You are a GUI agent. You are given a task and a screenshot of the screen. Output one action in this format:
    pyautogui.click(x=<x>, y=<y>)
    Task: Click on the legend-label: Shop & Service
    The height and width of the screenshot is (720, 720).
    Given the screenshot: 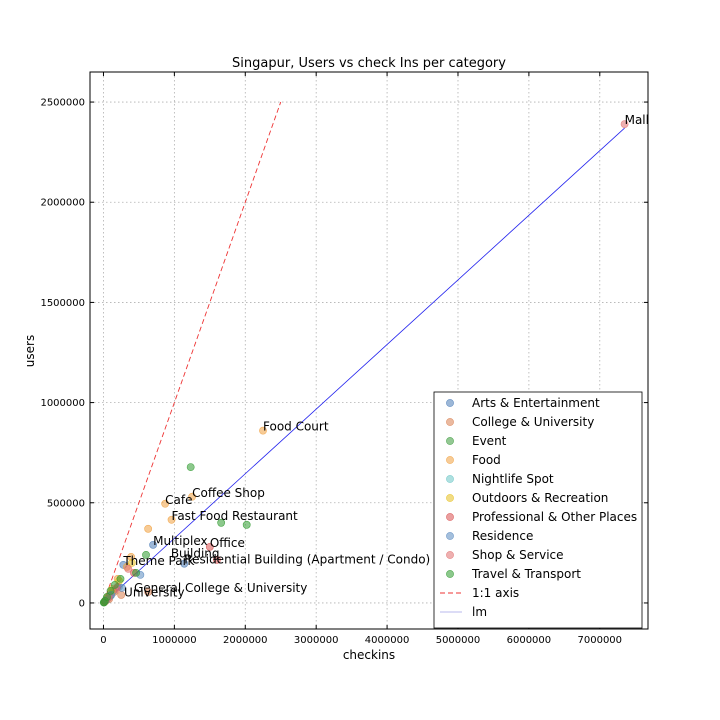 What is the action you would take?
    pyautogui.click(x=518, y=555)
    